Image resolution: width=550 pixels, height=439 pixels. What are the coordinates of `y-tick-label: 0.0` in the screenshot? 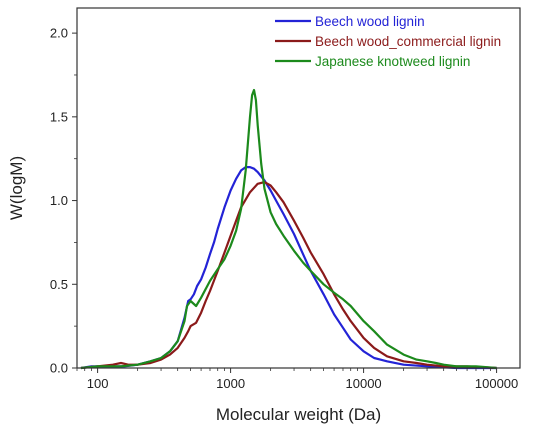 It's located at (59, 368).